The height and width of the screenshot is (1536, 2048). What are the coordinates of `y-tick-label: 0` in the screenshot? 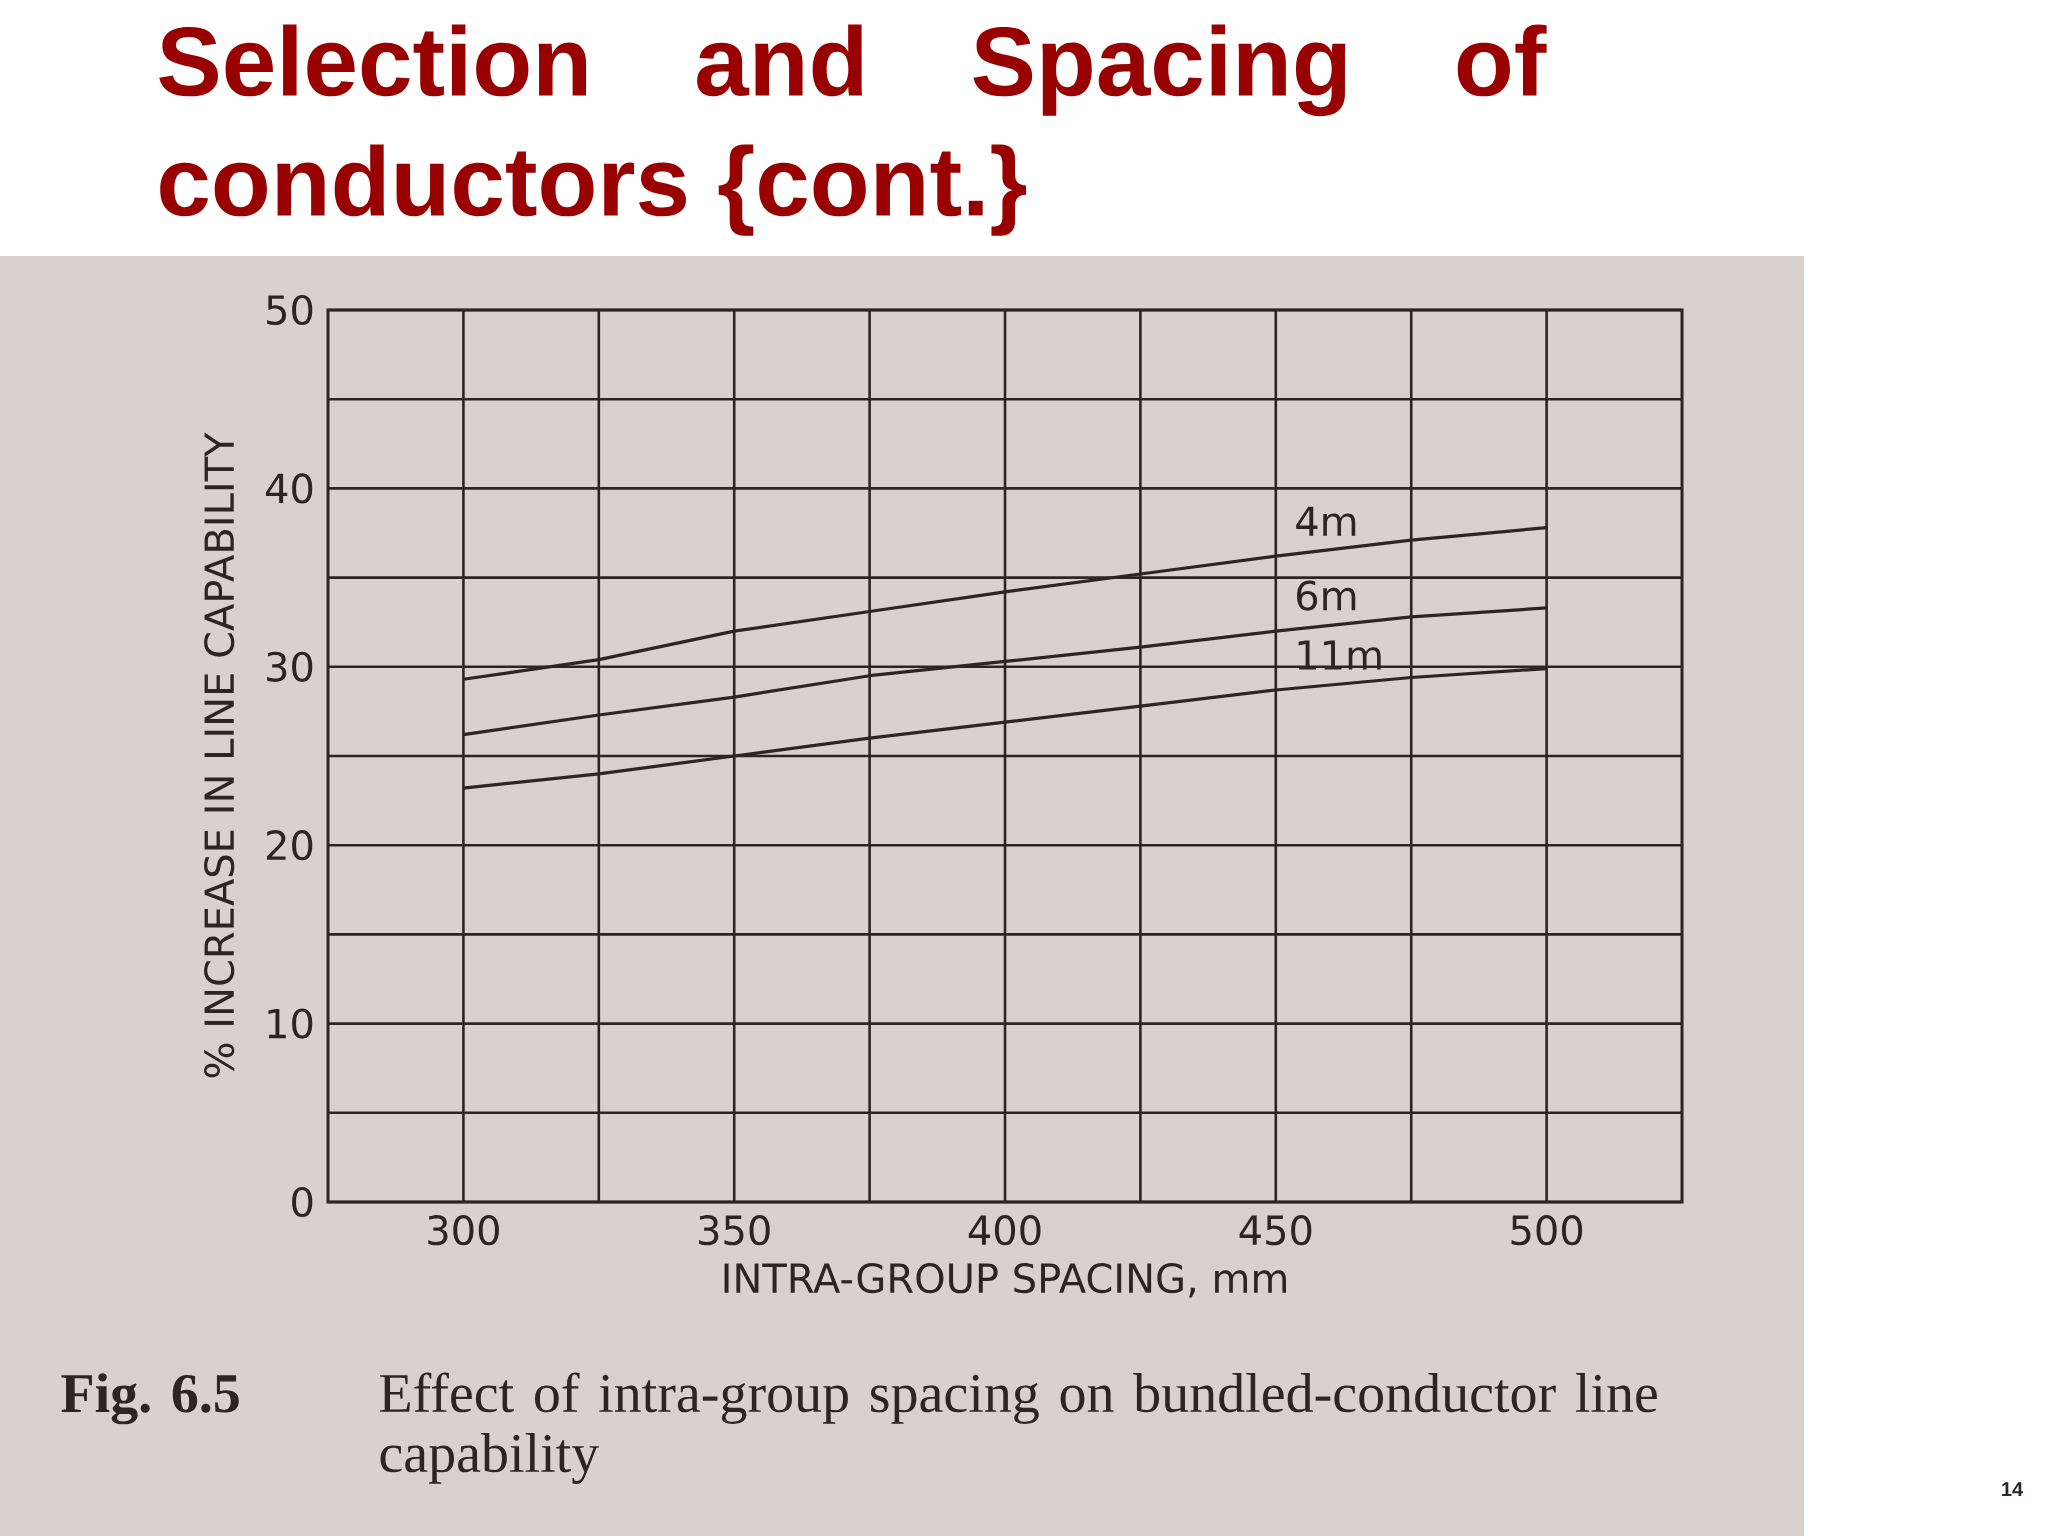 It's located at (302, 1202).